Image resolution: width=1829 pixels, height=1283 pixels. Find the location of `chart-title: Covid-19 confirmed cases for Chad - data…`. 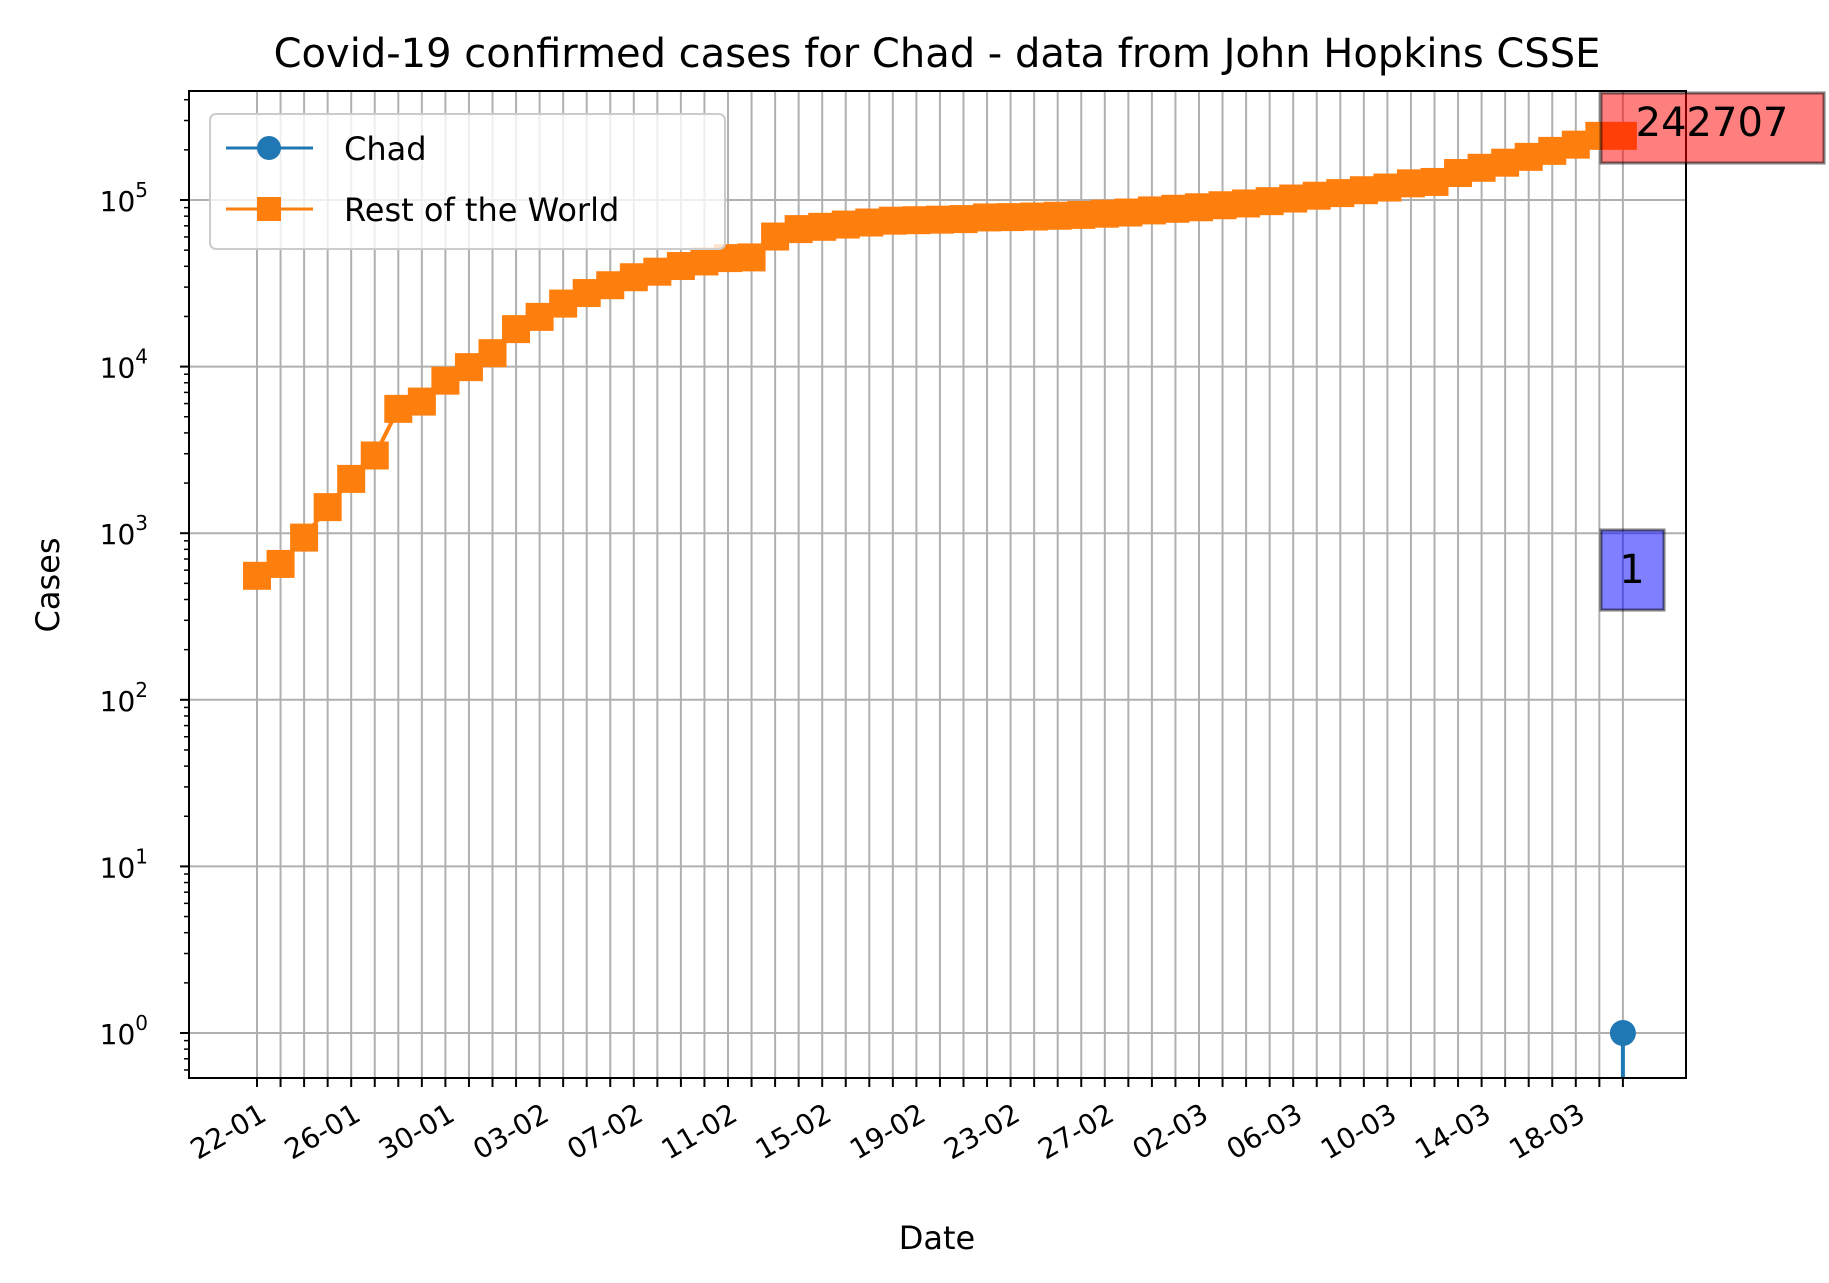

chart-title: Covid-19 confirmed cases for Chad - data… is located at coordinates (937, 54).